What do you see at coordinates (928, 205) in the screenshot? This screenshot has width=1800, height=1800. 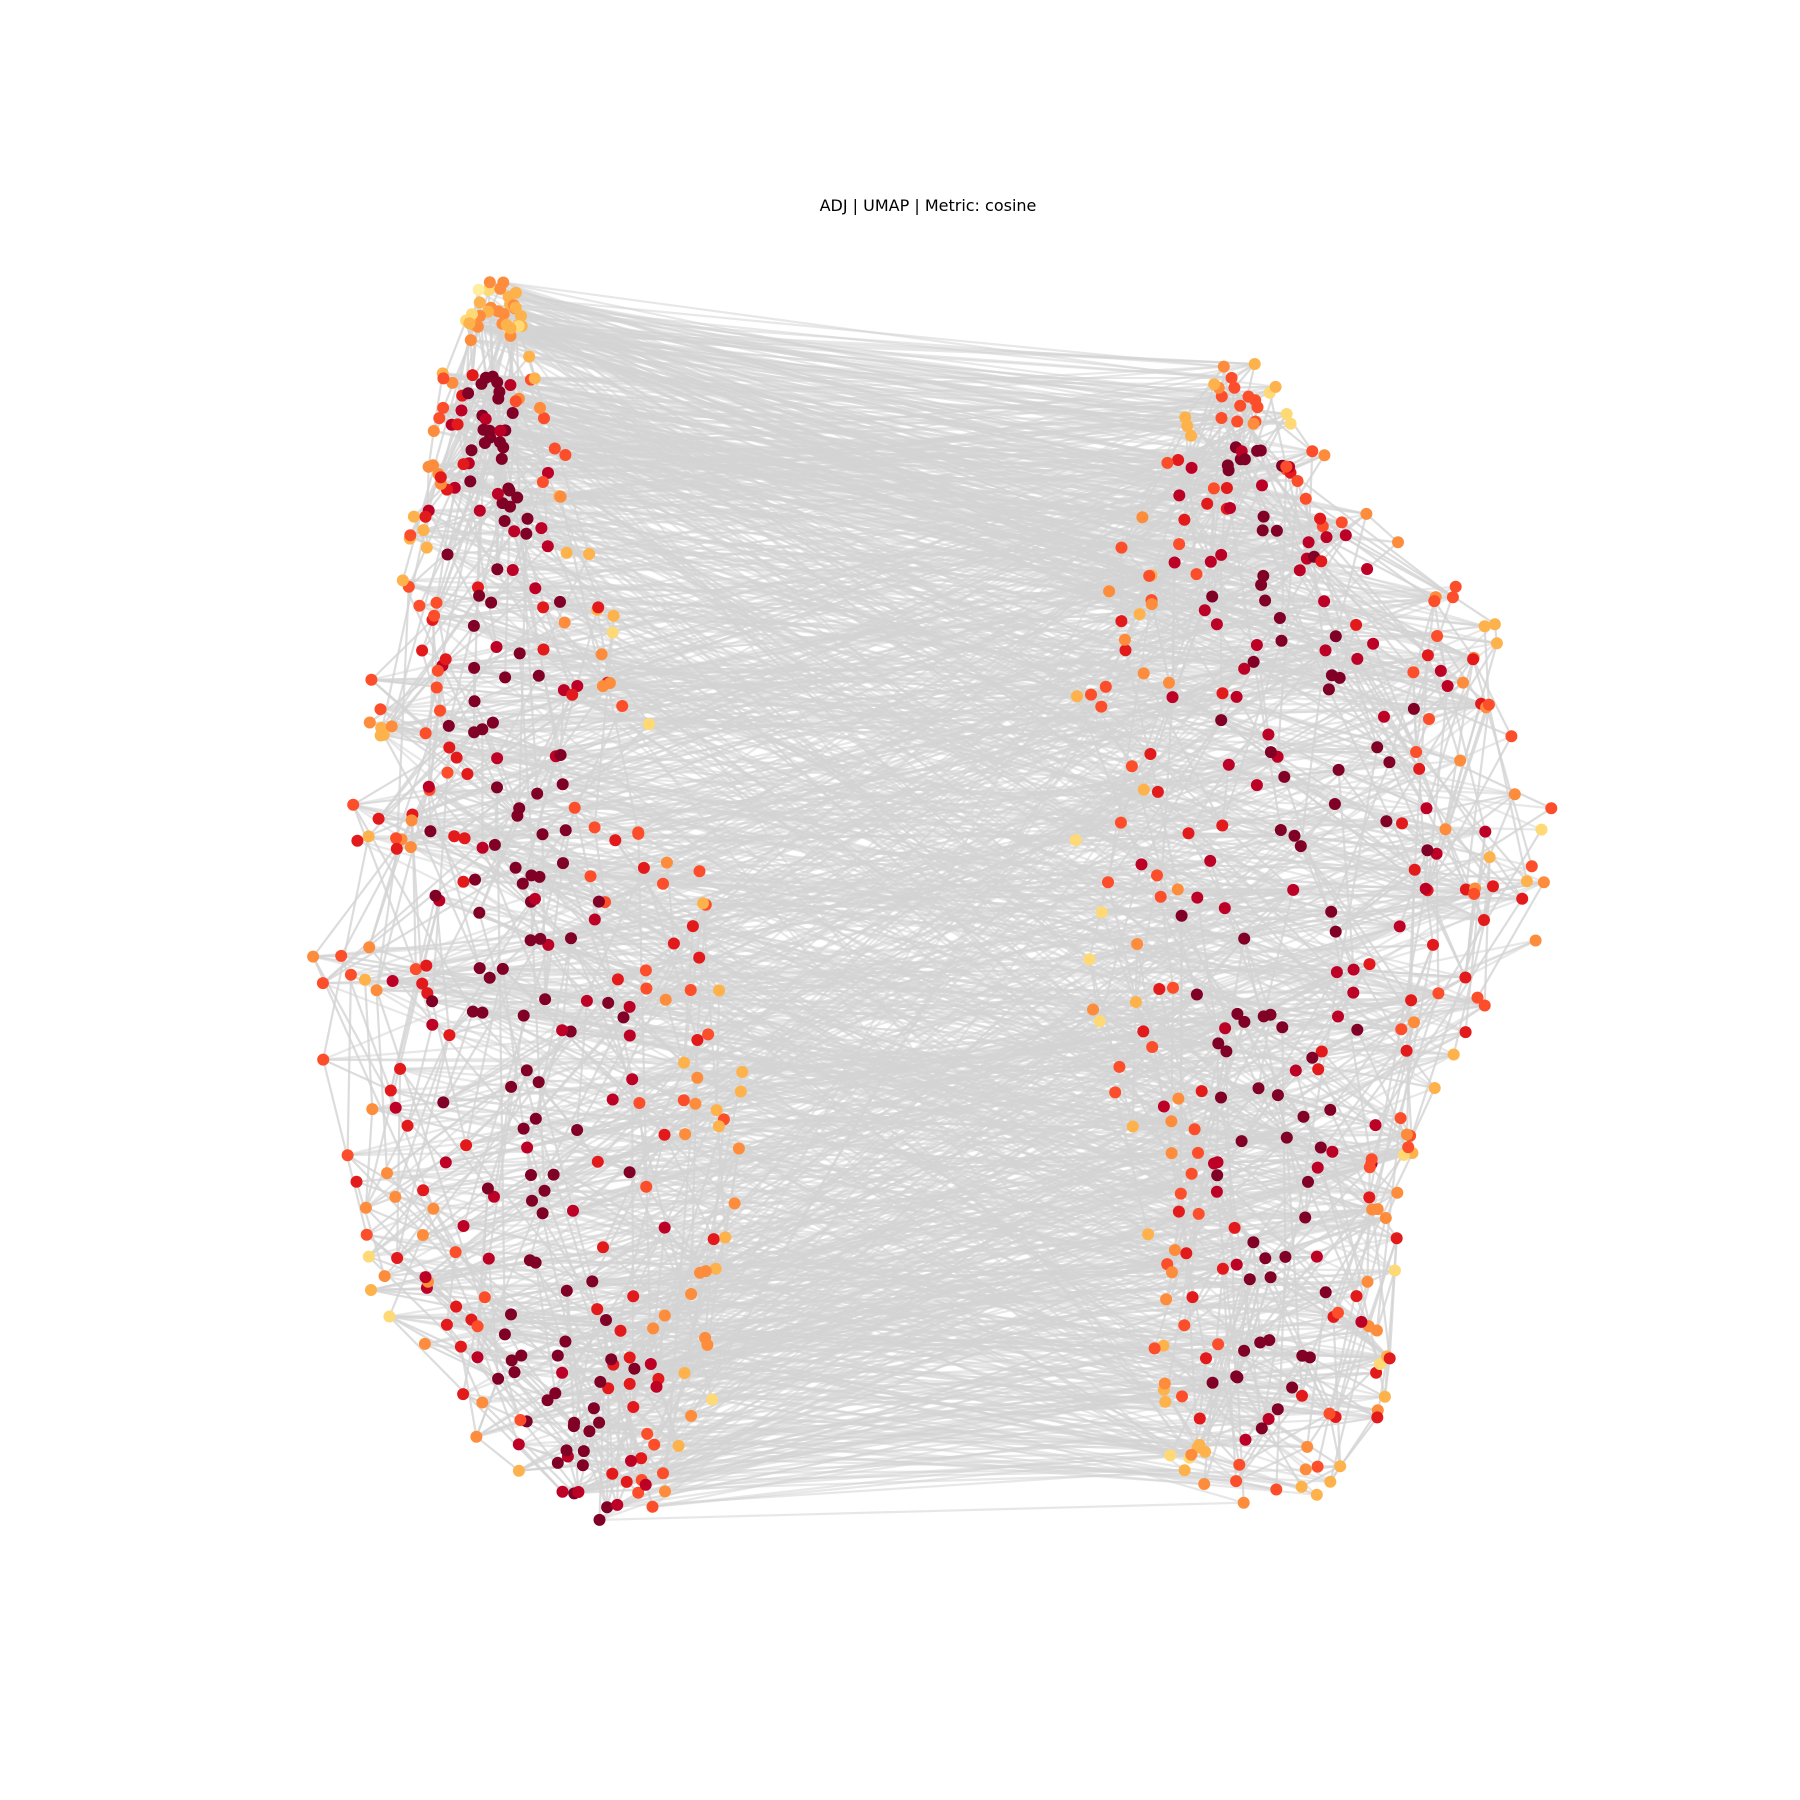 I see `figure-title: ADJ | UMAP | Metric: cosine` at bounding box center [928, 205].